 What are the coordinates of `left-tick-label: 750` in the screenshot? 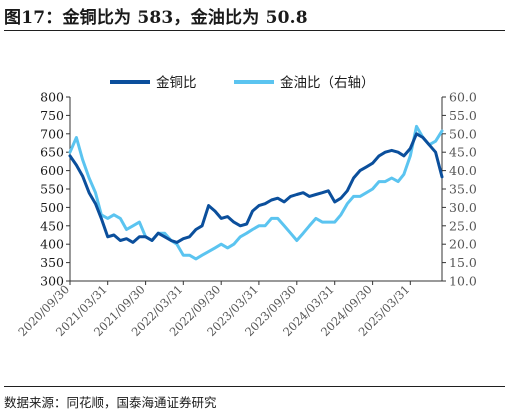 It's located at (52, 115).